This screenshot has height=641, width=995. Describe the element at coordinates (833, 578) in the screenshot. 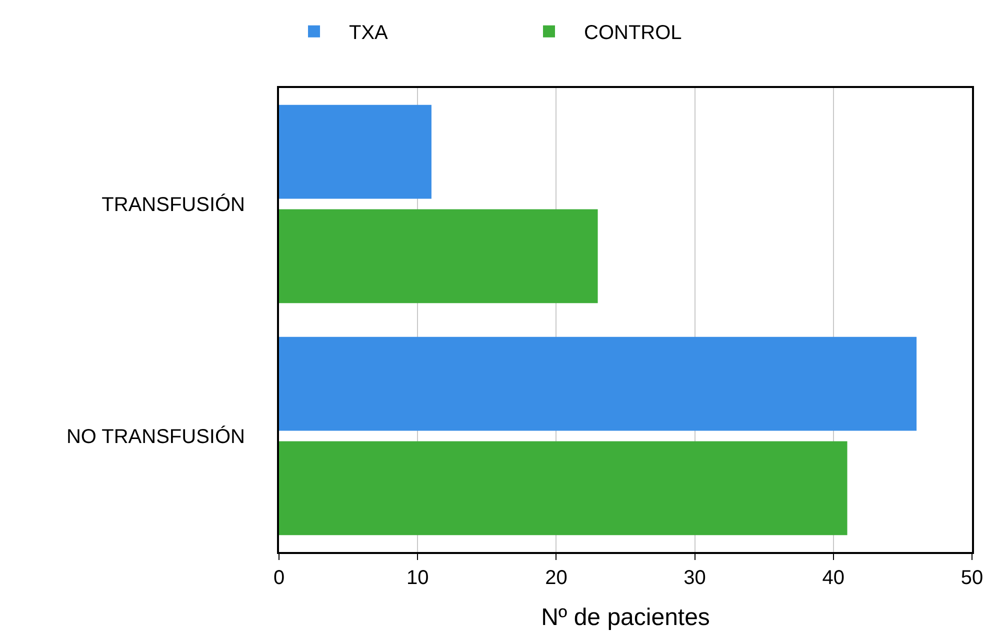

I see `x-tick-label: 40` at that location.